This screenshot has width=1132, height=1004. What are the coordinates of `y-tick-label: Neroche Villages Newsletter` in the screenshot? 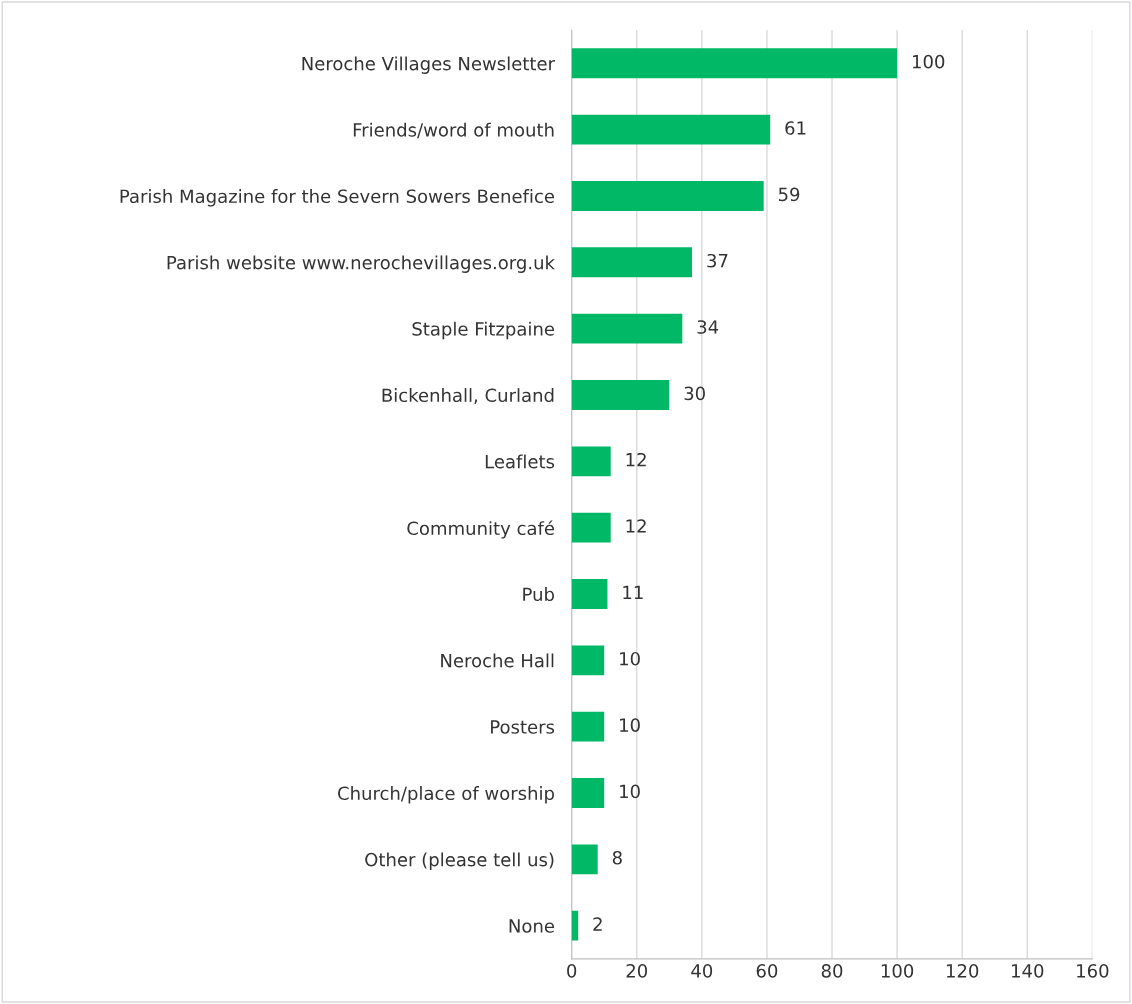 It's located at (428, 65).